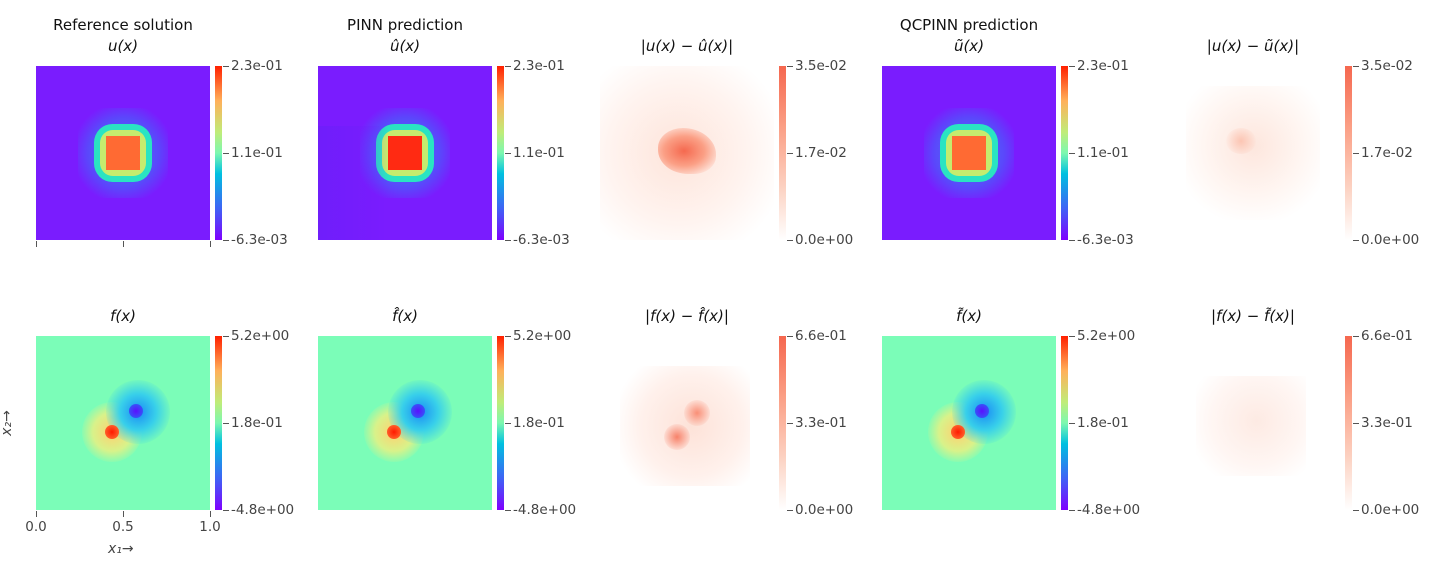 Image resolution: width=1435 pixels, height=574 pixels. Describe the element at coordinates (210, 527) in the screenshot. I see `bottom-left-xtick-label-2: 1.0` at that location.